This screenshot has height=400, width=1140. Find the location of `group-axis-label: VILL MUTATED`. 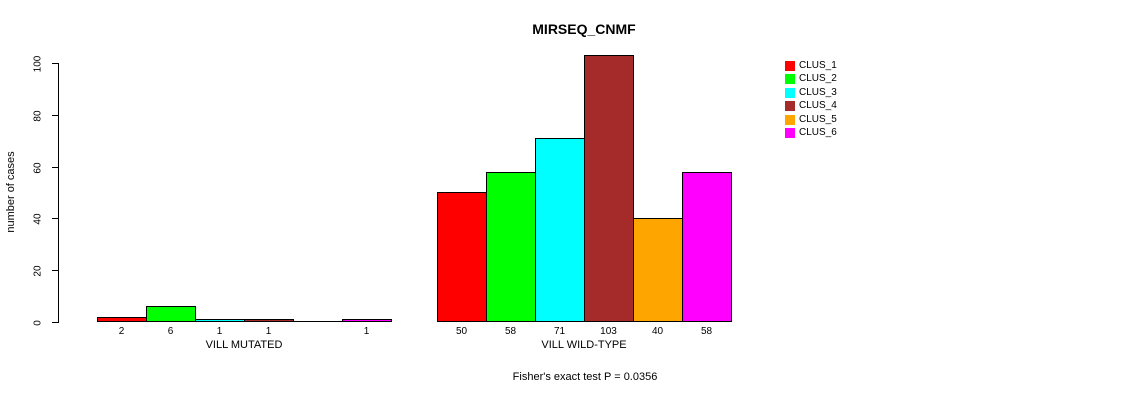

group-axis-label: VILL MUTATED is located at coordinates (244, 345).